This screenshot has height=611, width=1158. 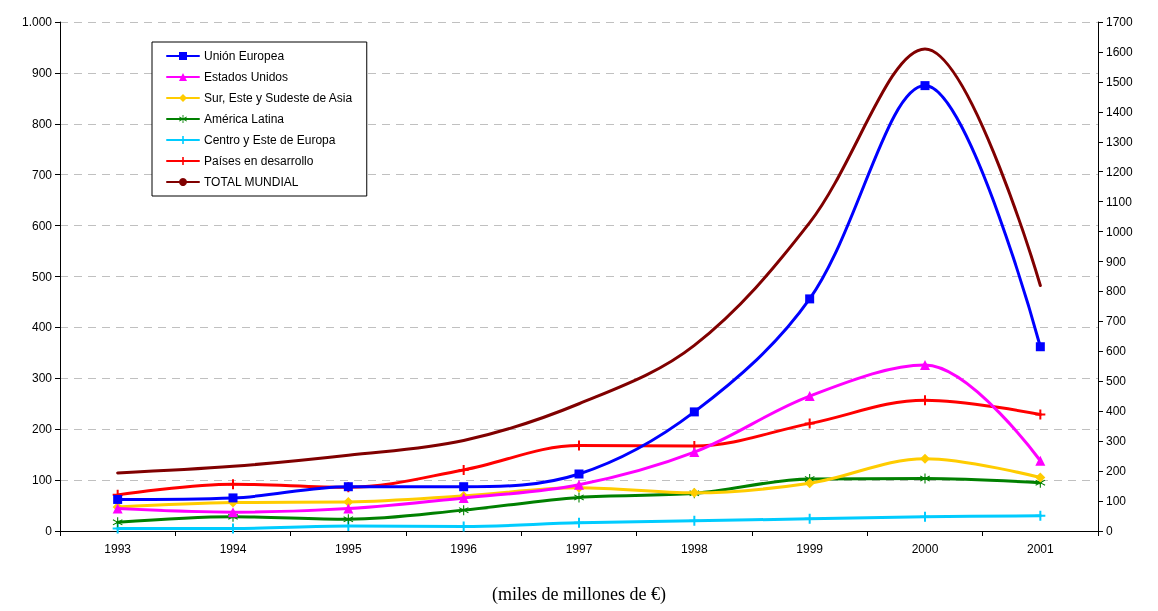 I want to click on y-tick-label: 200, so click(x=42, y=429).